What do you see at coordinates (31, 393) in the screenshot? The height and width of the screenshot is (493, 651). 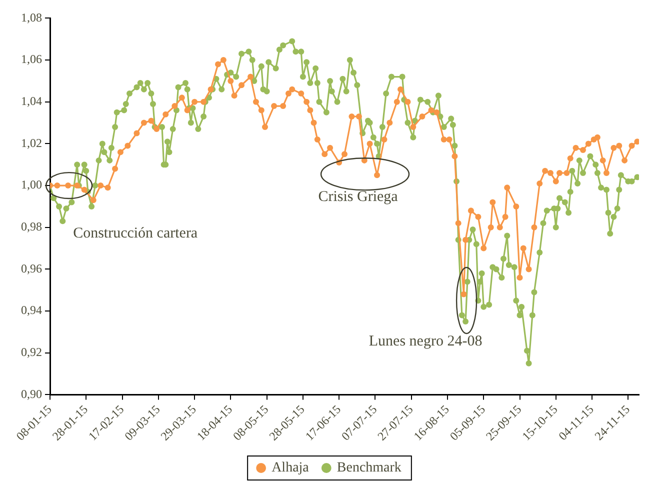 I see `y-tick-label: 0,90` at bounding box center [31, 393].